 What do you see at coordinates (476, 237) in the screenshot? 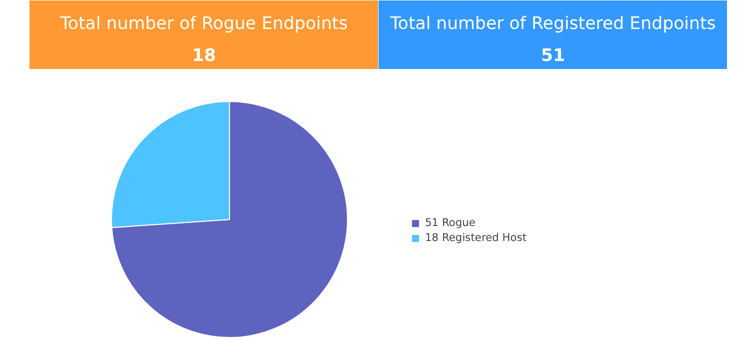
I see `legend-label: 18 Registered Host` at bounding box center [476, 237].